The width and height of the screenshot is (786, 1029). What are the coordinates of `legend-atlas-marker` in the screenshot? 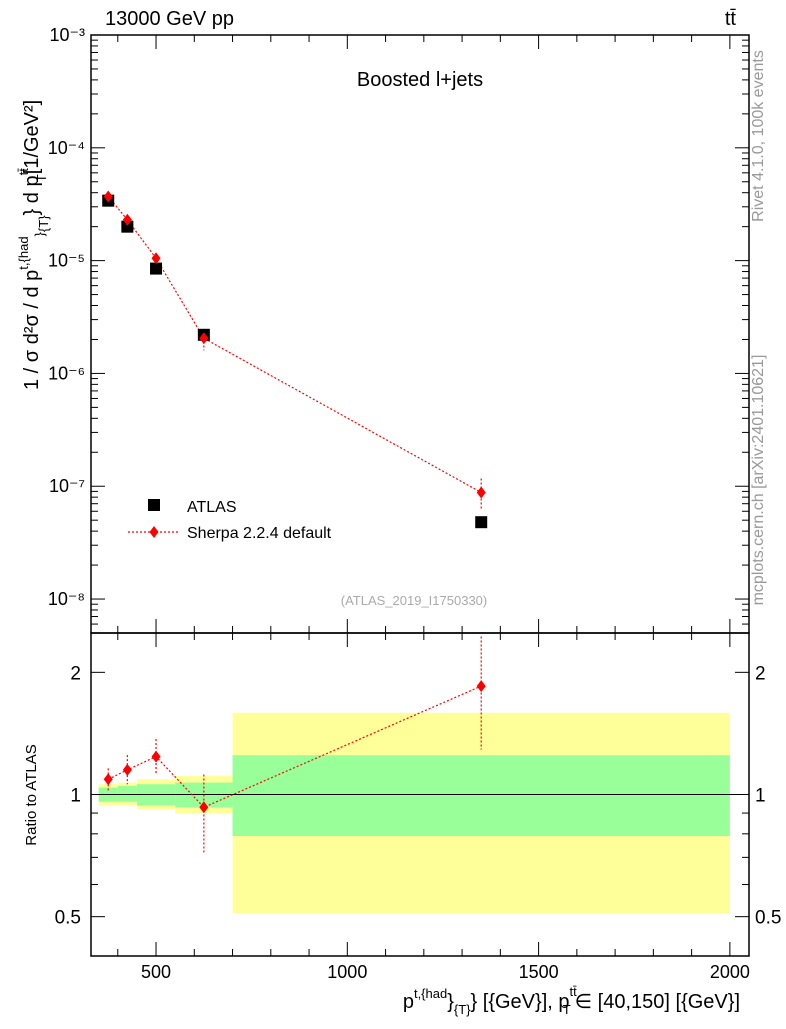 It's located at (154, 505).